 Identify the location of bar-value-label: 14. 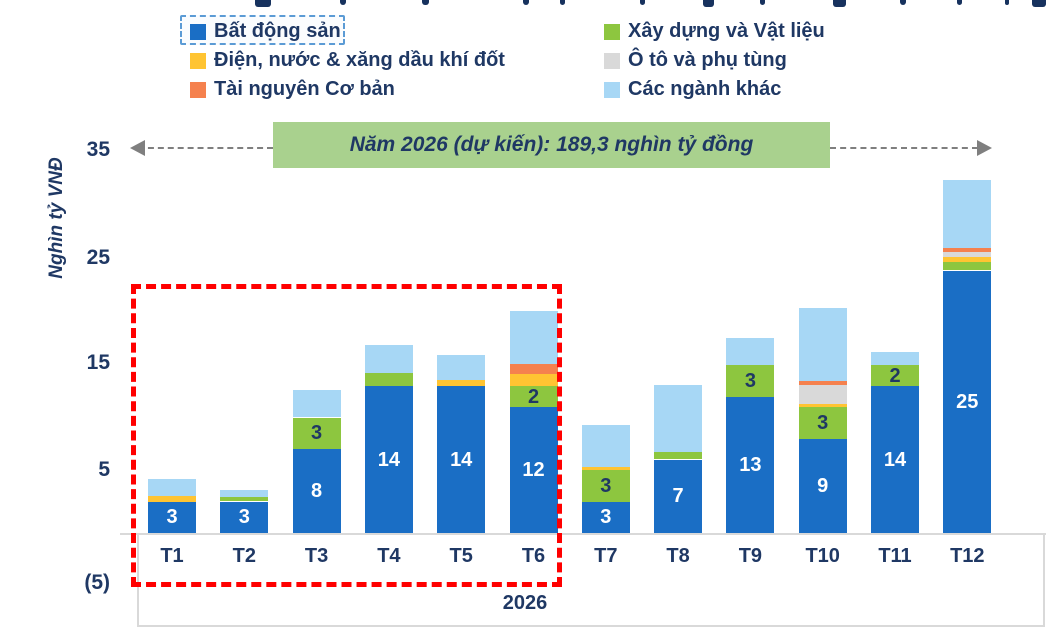
(461, 459).